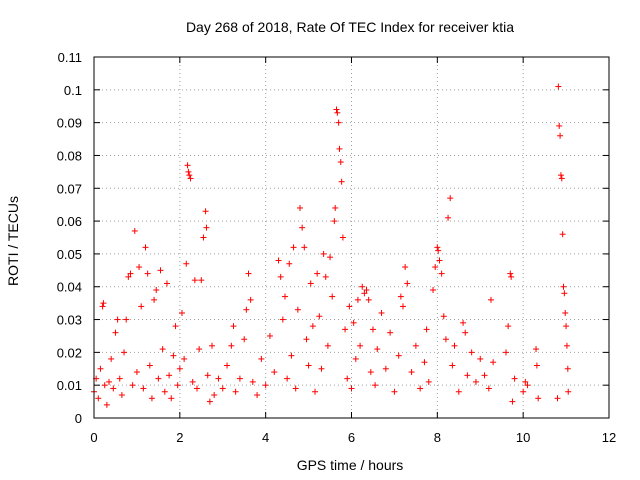 The width and height of the screenshot is (640, 480). What do you see at coordinates (351, 437) in the screenshot?
I see `x-tick-label: 6` at bounding box center [351, 437].